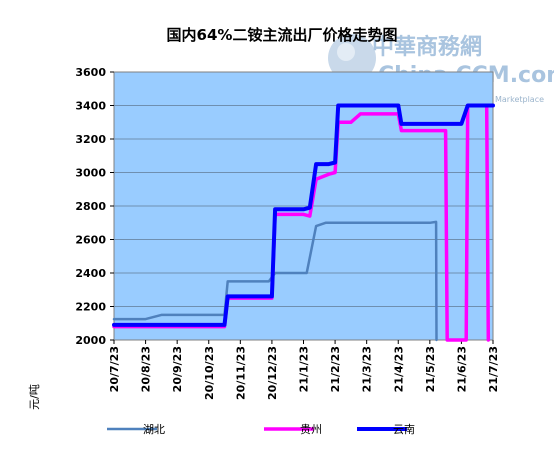 The height and width of the screenshot is (468, 554). Describe the element at coordinates (90, 206) in the screenshot. I see `y-tick-label: 2800` at that location.